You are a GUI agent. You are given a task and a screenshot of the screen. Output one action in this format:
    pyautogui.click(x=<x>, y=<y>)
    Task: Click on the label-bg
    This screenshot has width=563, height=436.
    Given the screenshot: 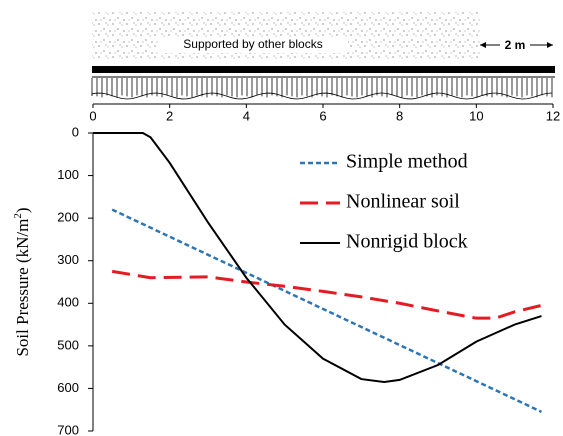 What is the action you would take?
    pyautogui.click(x=253, y=45)
    